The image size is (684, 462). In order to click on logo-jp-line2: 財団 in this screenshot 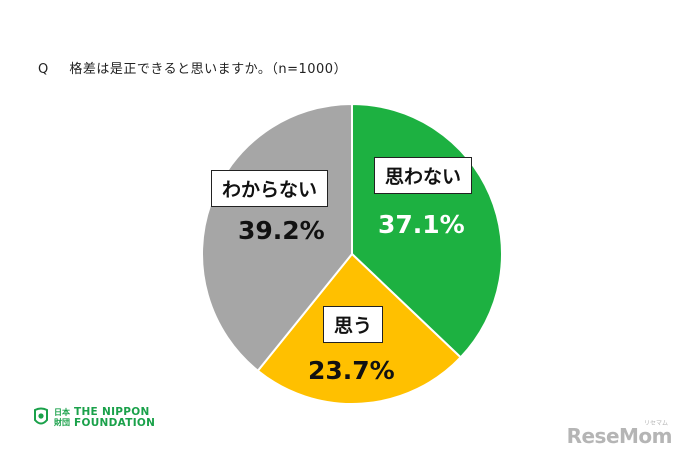, I will do `click(62, 422)`.